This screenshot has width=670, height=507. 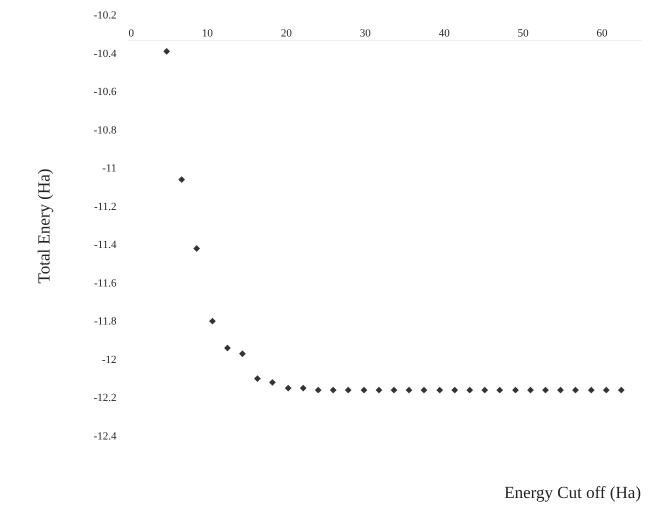 I want to click on x-tick-label: 20, so click(x=286, y=34).